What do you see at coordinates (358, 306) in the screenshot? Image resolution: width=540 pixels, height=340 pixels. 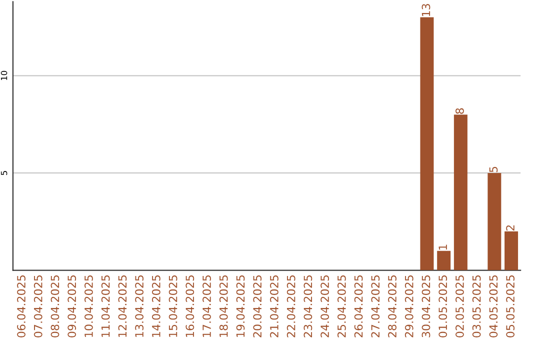 I see `x-tick-label: 26.04.2025` at bounding box center [358, 306].